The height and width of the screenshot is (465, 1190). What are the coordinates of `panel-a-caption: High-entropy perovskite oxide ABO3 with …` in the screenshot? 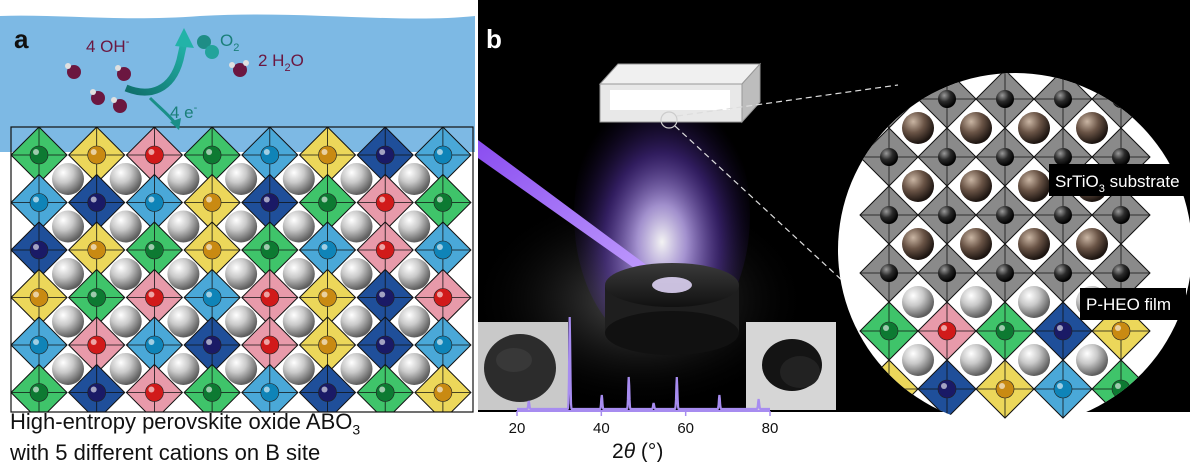 It's located at (185, 437).